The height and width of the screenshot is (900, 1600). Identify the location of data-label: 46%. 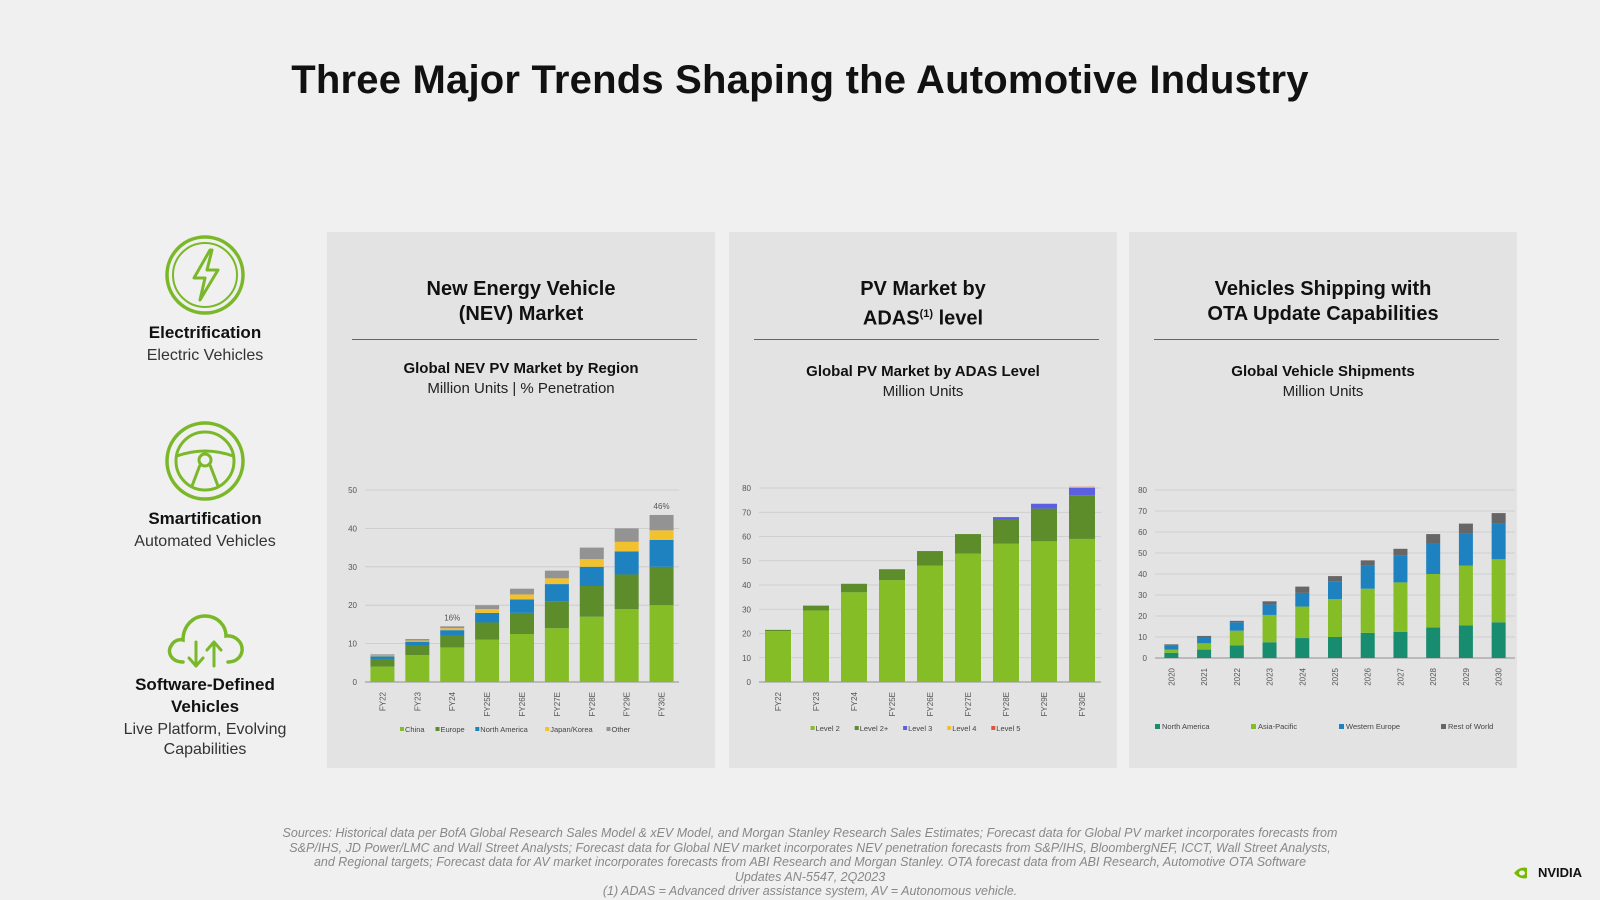
(662, 506).